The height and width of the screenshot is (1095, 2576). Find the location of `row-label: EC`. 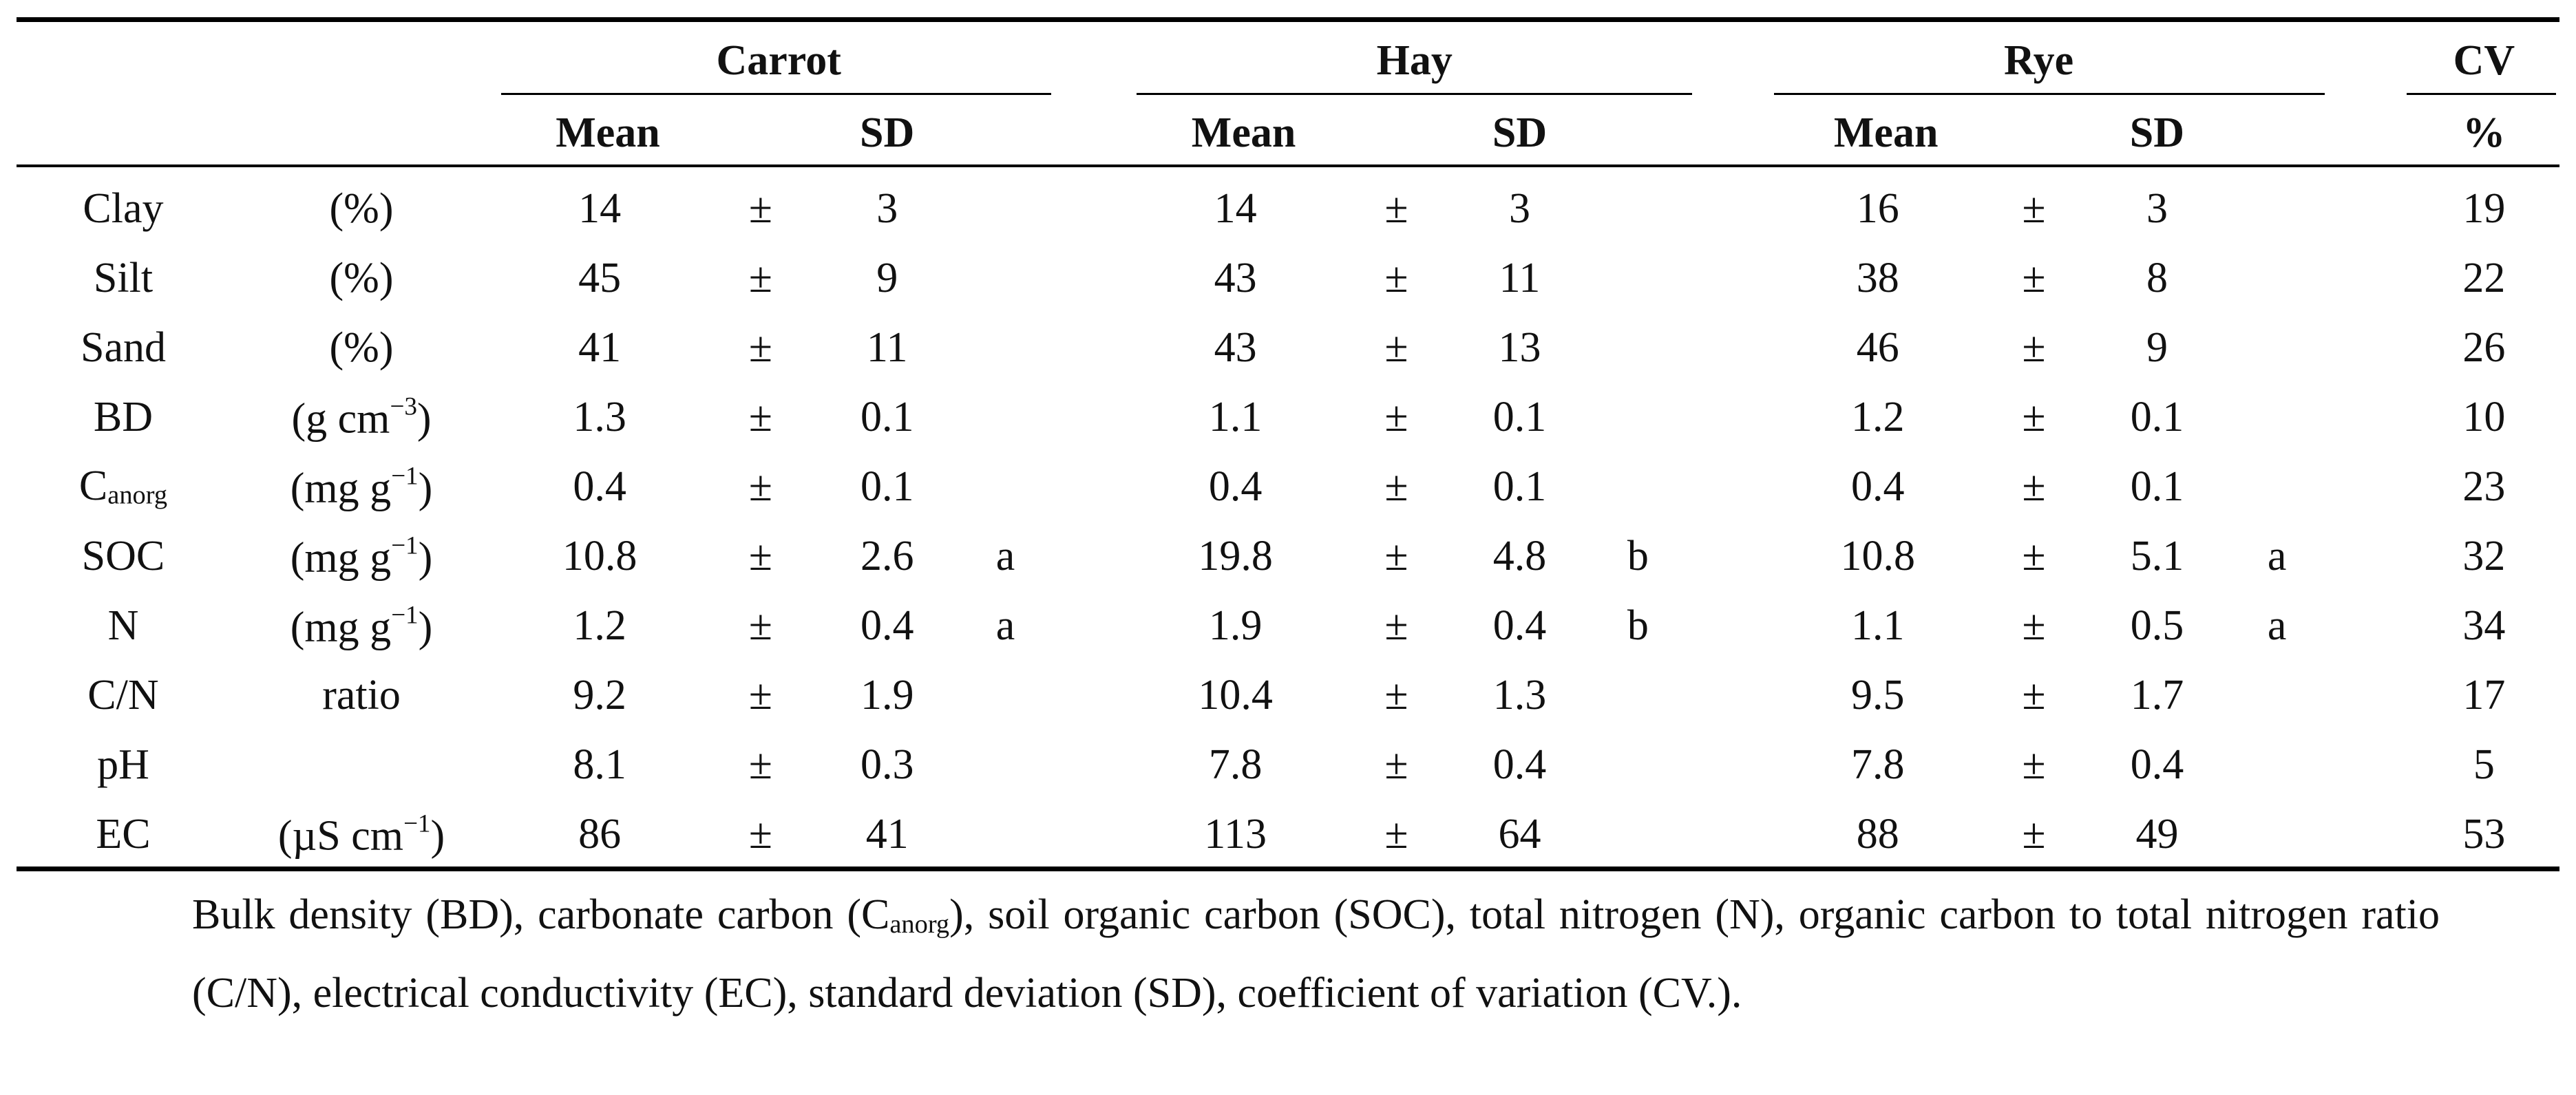

row-label: EC is located at coordinates (124, 834).